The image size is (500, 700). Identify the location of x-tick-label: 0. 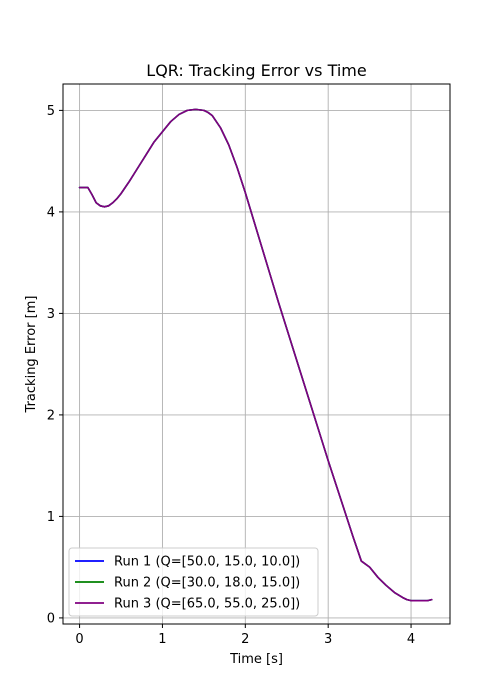
(79, 639).